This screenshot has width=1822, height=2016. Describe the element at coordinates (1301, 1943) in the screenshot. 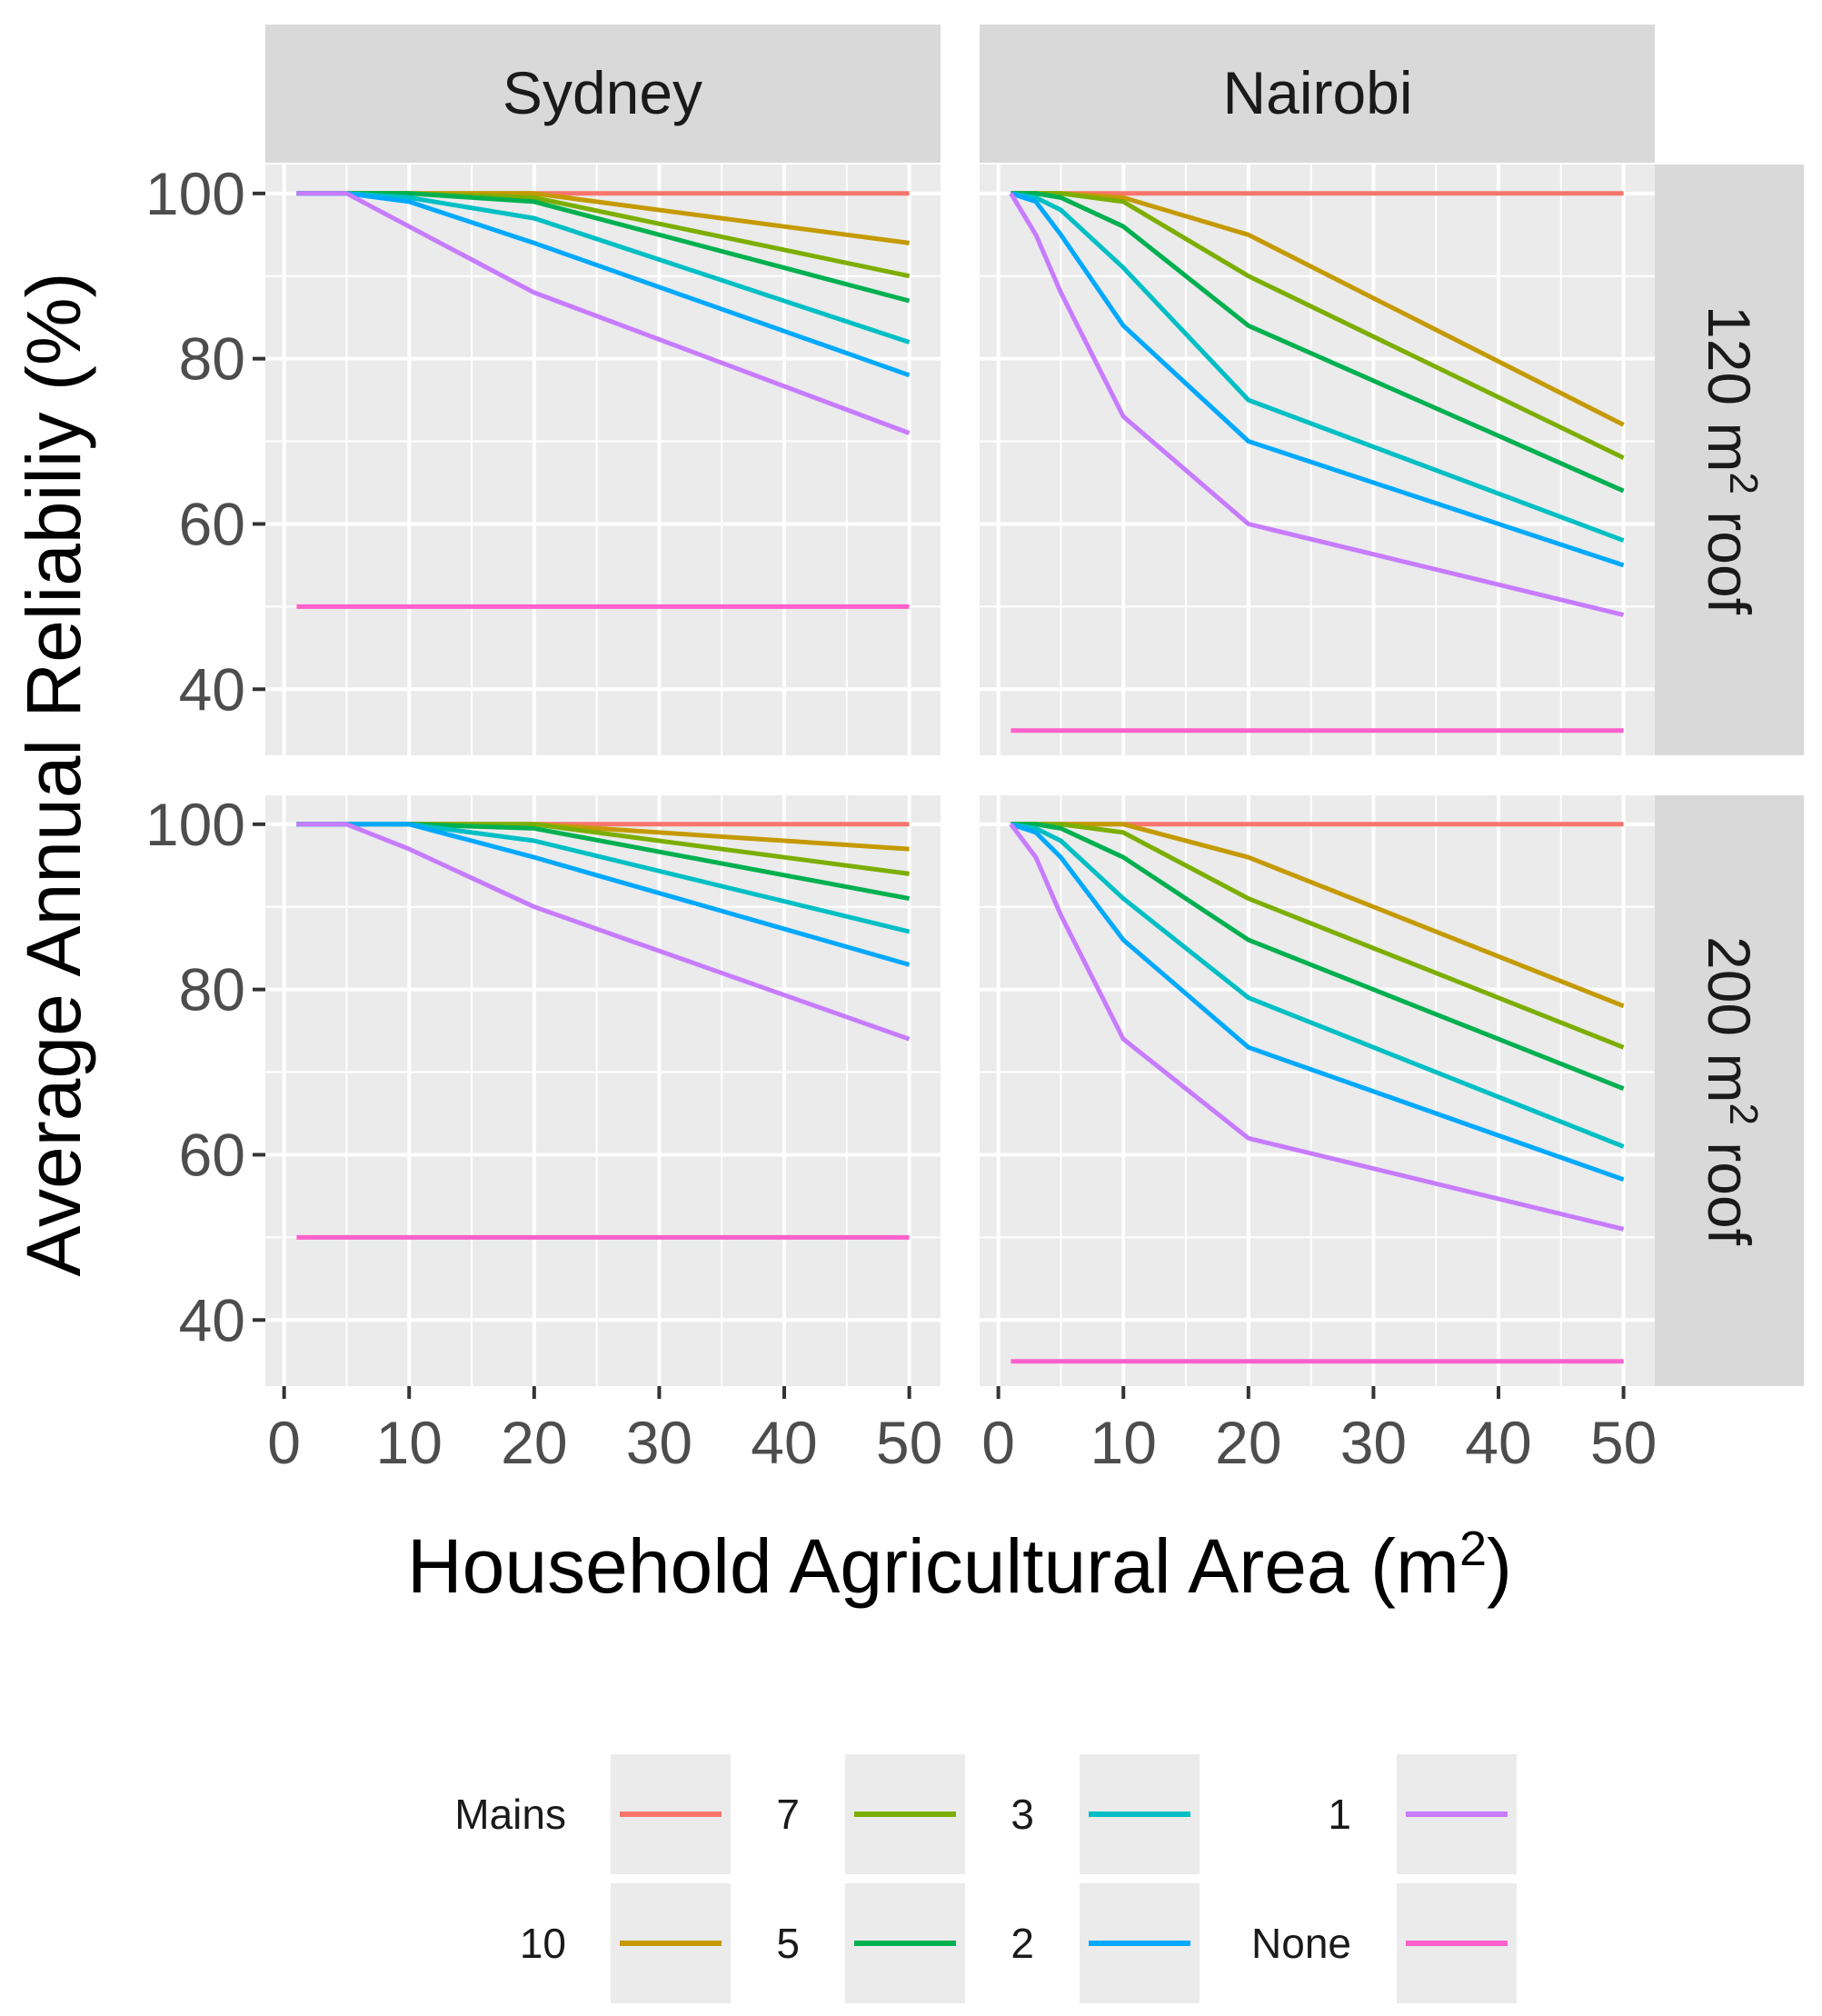

I see `legend-label: None` at that location.